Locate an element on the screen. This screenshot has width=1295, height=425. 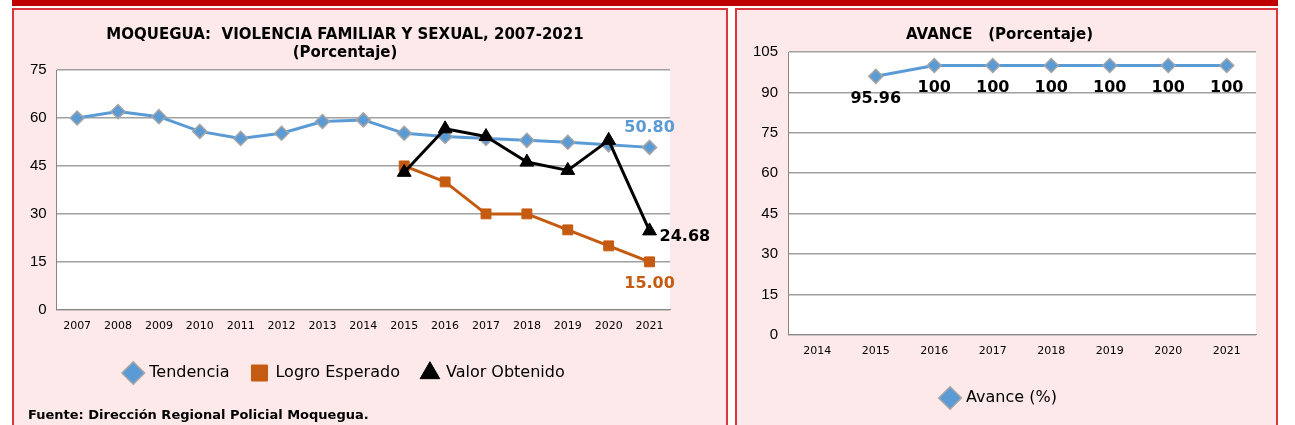
x-tick-label: 2008 is located at coordinates (118, 326).